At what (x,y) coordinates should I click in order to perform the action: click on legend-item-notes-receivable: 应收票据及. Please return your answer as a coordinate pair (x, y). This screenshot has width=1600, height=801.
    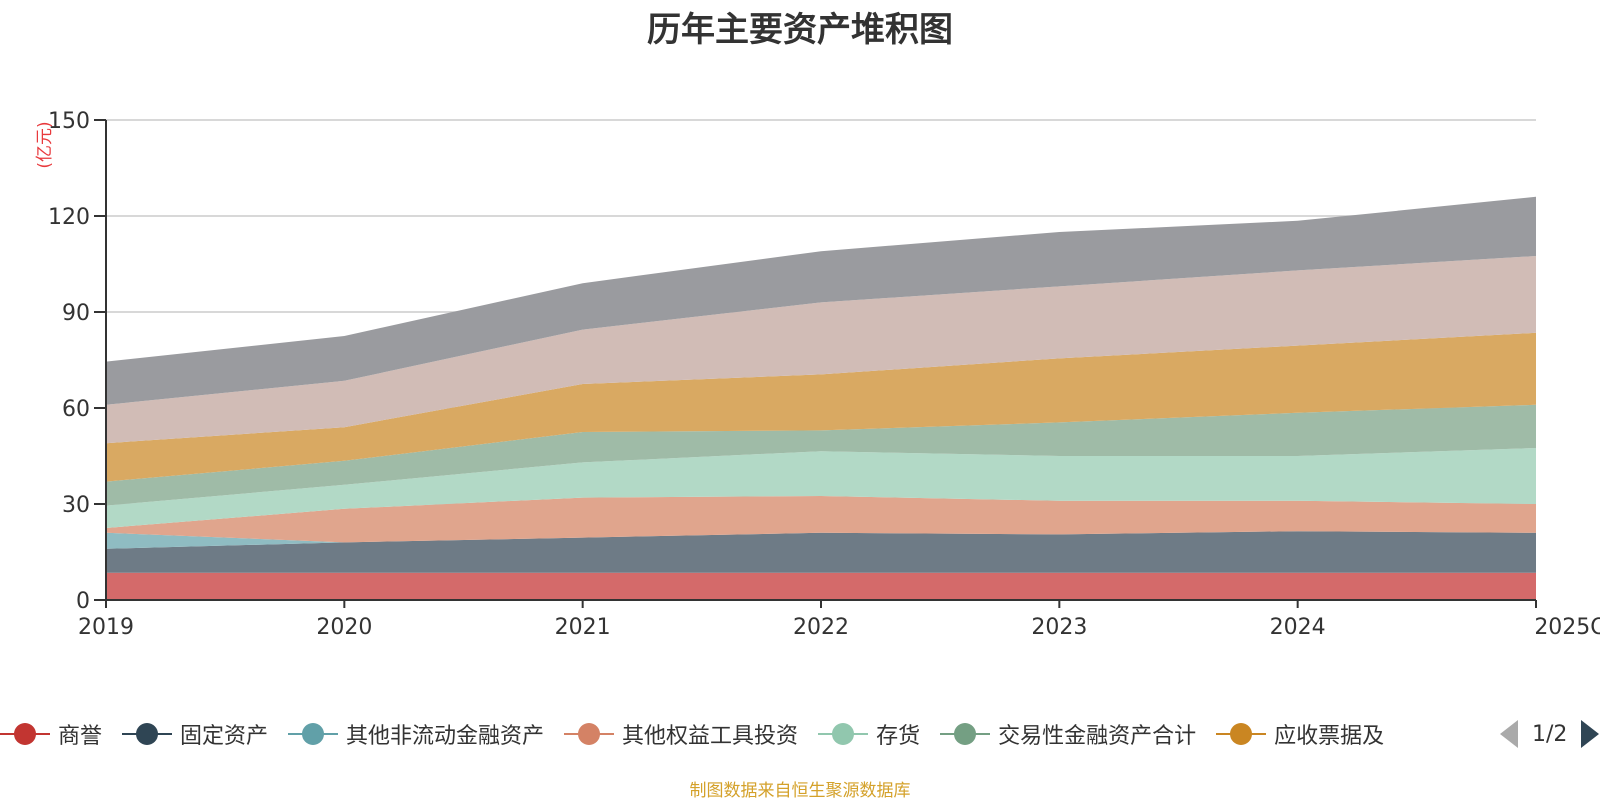
    Looking at the image, I should click on (1300, 734).